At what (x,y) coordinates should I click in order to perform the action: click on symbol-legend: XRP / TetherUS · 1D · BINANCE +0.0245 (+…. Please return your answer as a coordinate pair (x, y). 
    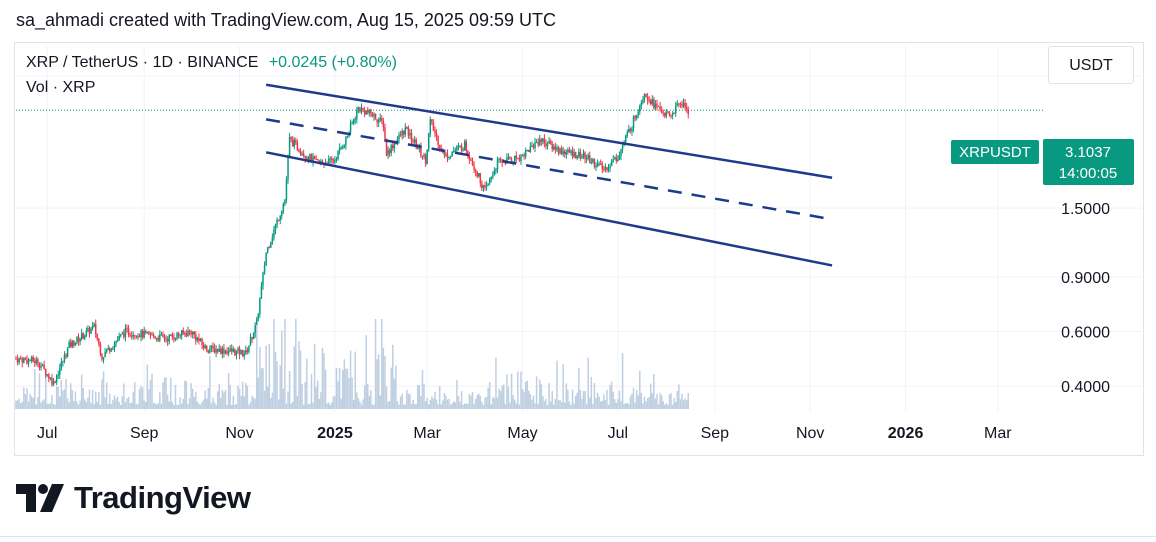
    Looking at the image, I should click on (211, 63).